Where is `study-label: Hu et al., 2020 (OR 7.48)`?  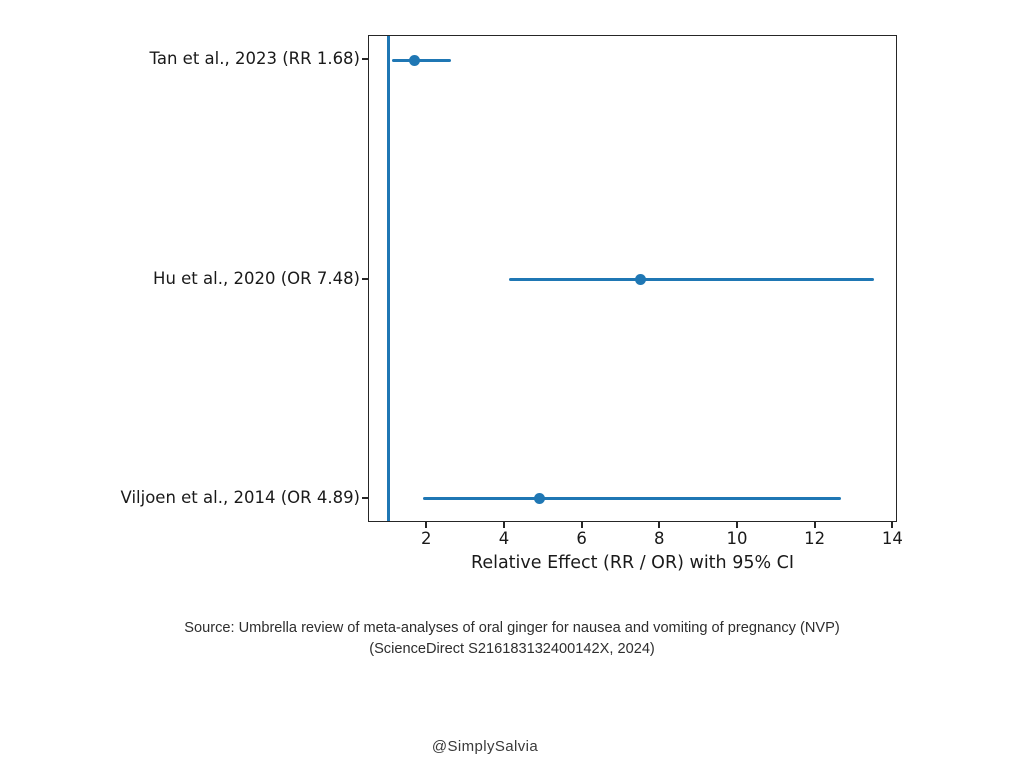
study-label: Hu et al., 2020 (OR 7.48) is located at coordinates (256, 278).